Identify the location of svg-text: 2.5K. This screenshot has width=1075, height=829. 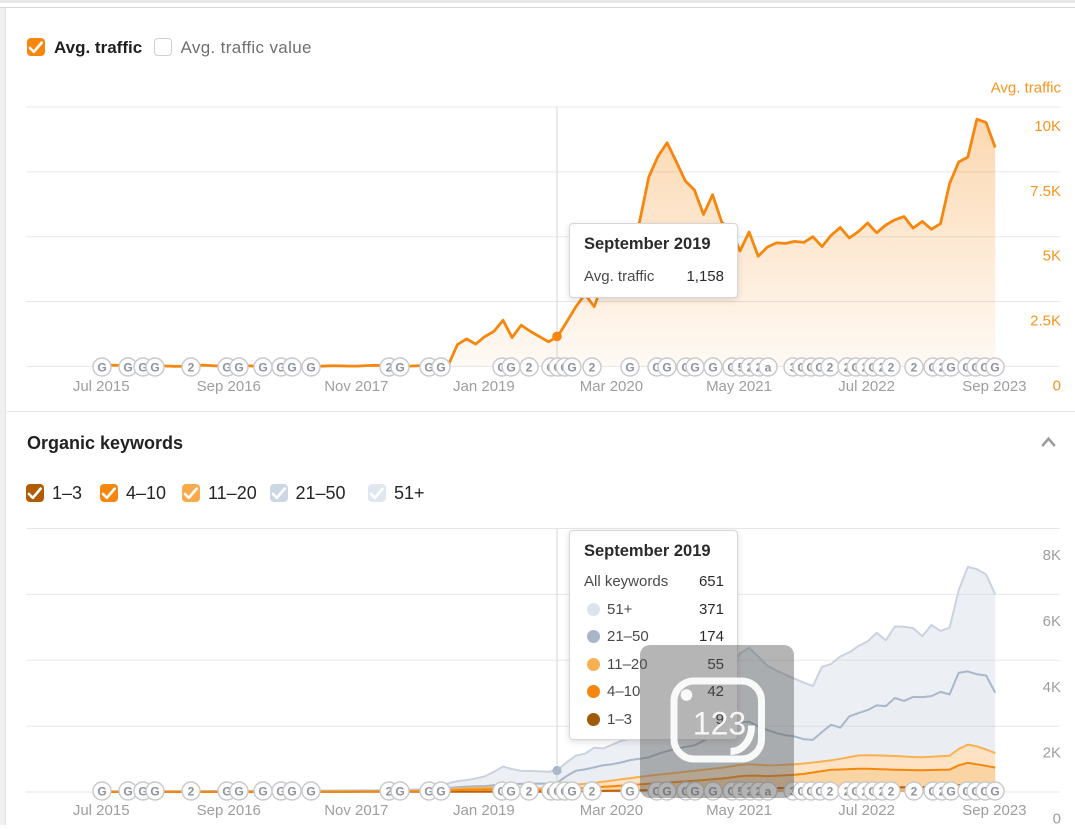
(1045, 321).